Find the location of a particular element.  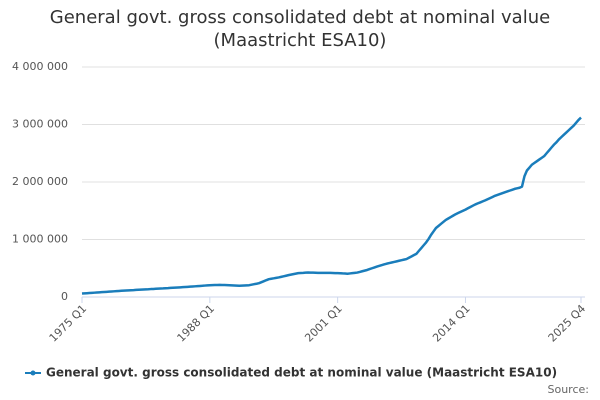

x-tick-label: 2014 Q1 is located at coordinates (451, 323).